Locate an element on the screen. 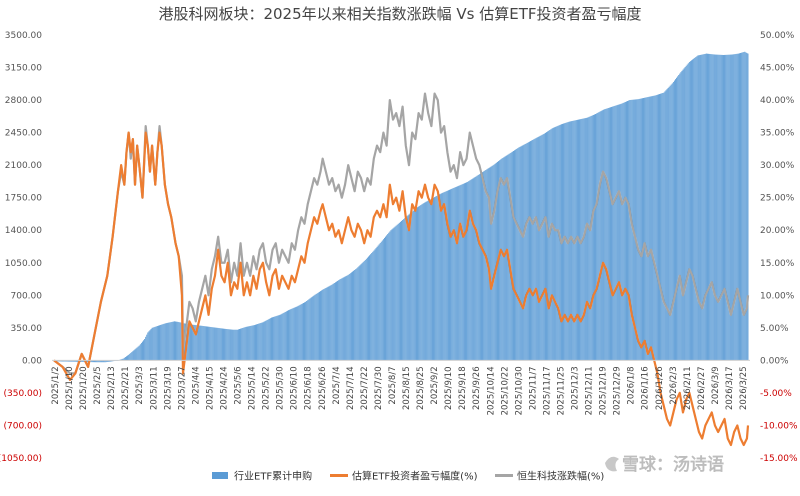  y-right-tick-label: 40.00% is located at coordinates (777, 101).